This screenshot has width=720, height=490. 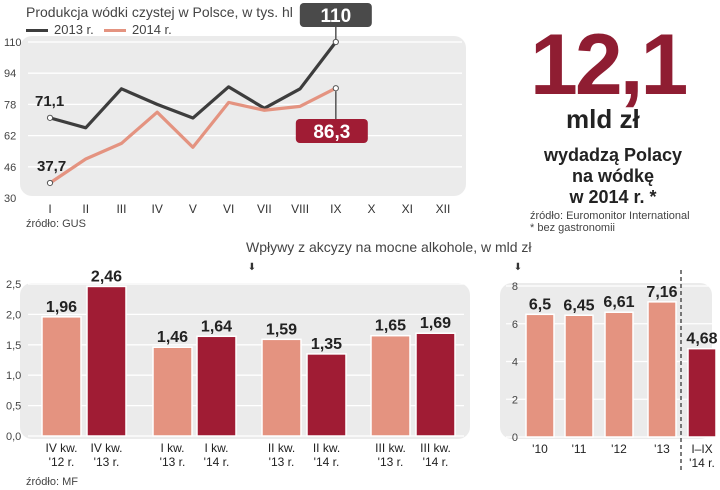 I want to click on quarter-chart-value-label: 1,96, so click(x=61, y=307).